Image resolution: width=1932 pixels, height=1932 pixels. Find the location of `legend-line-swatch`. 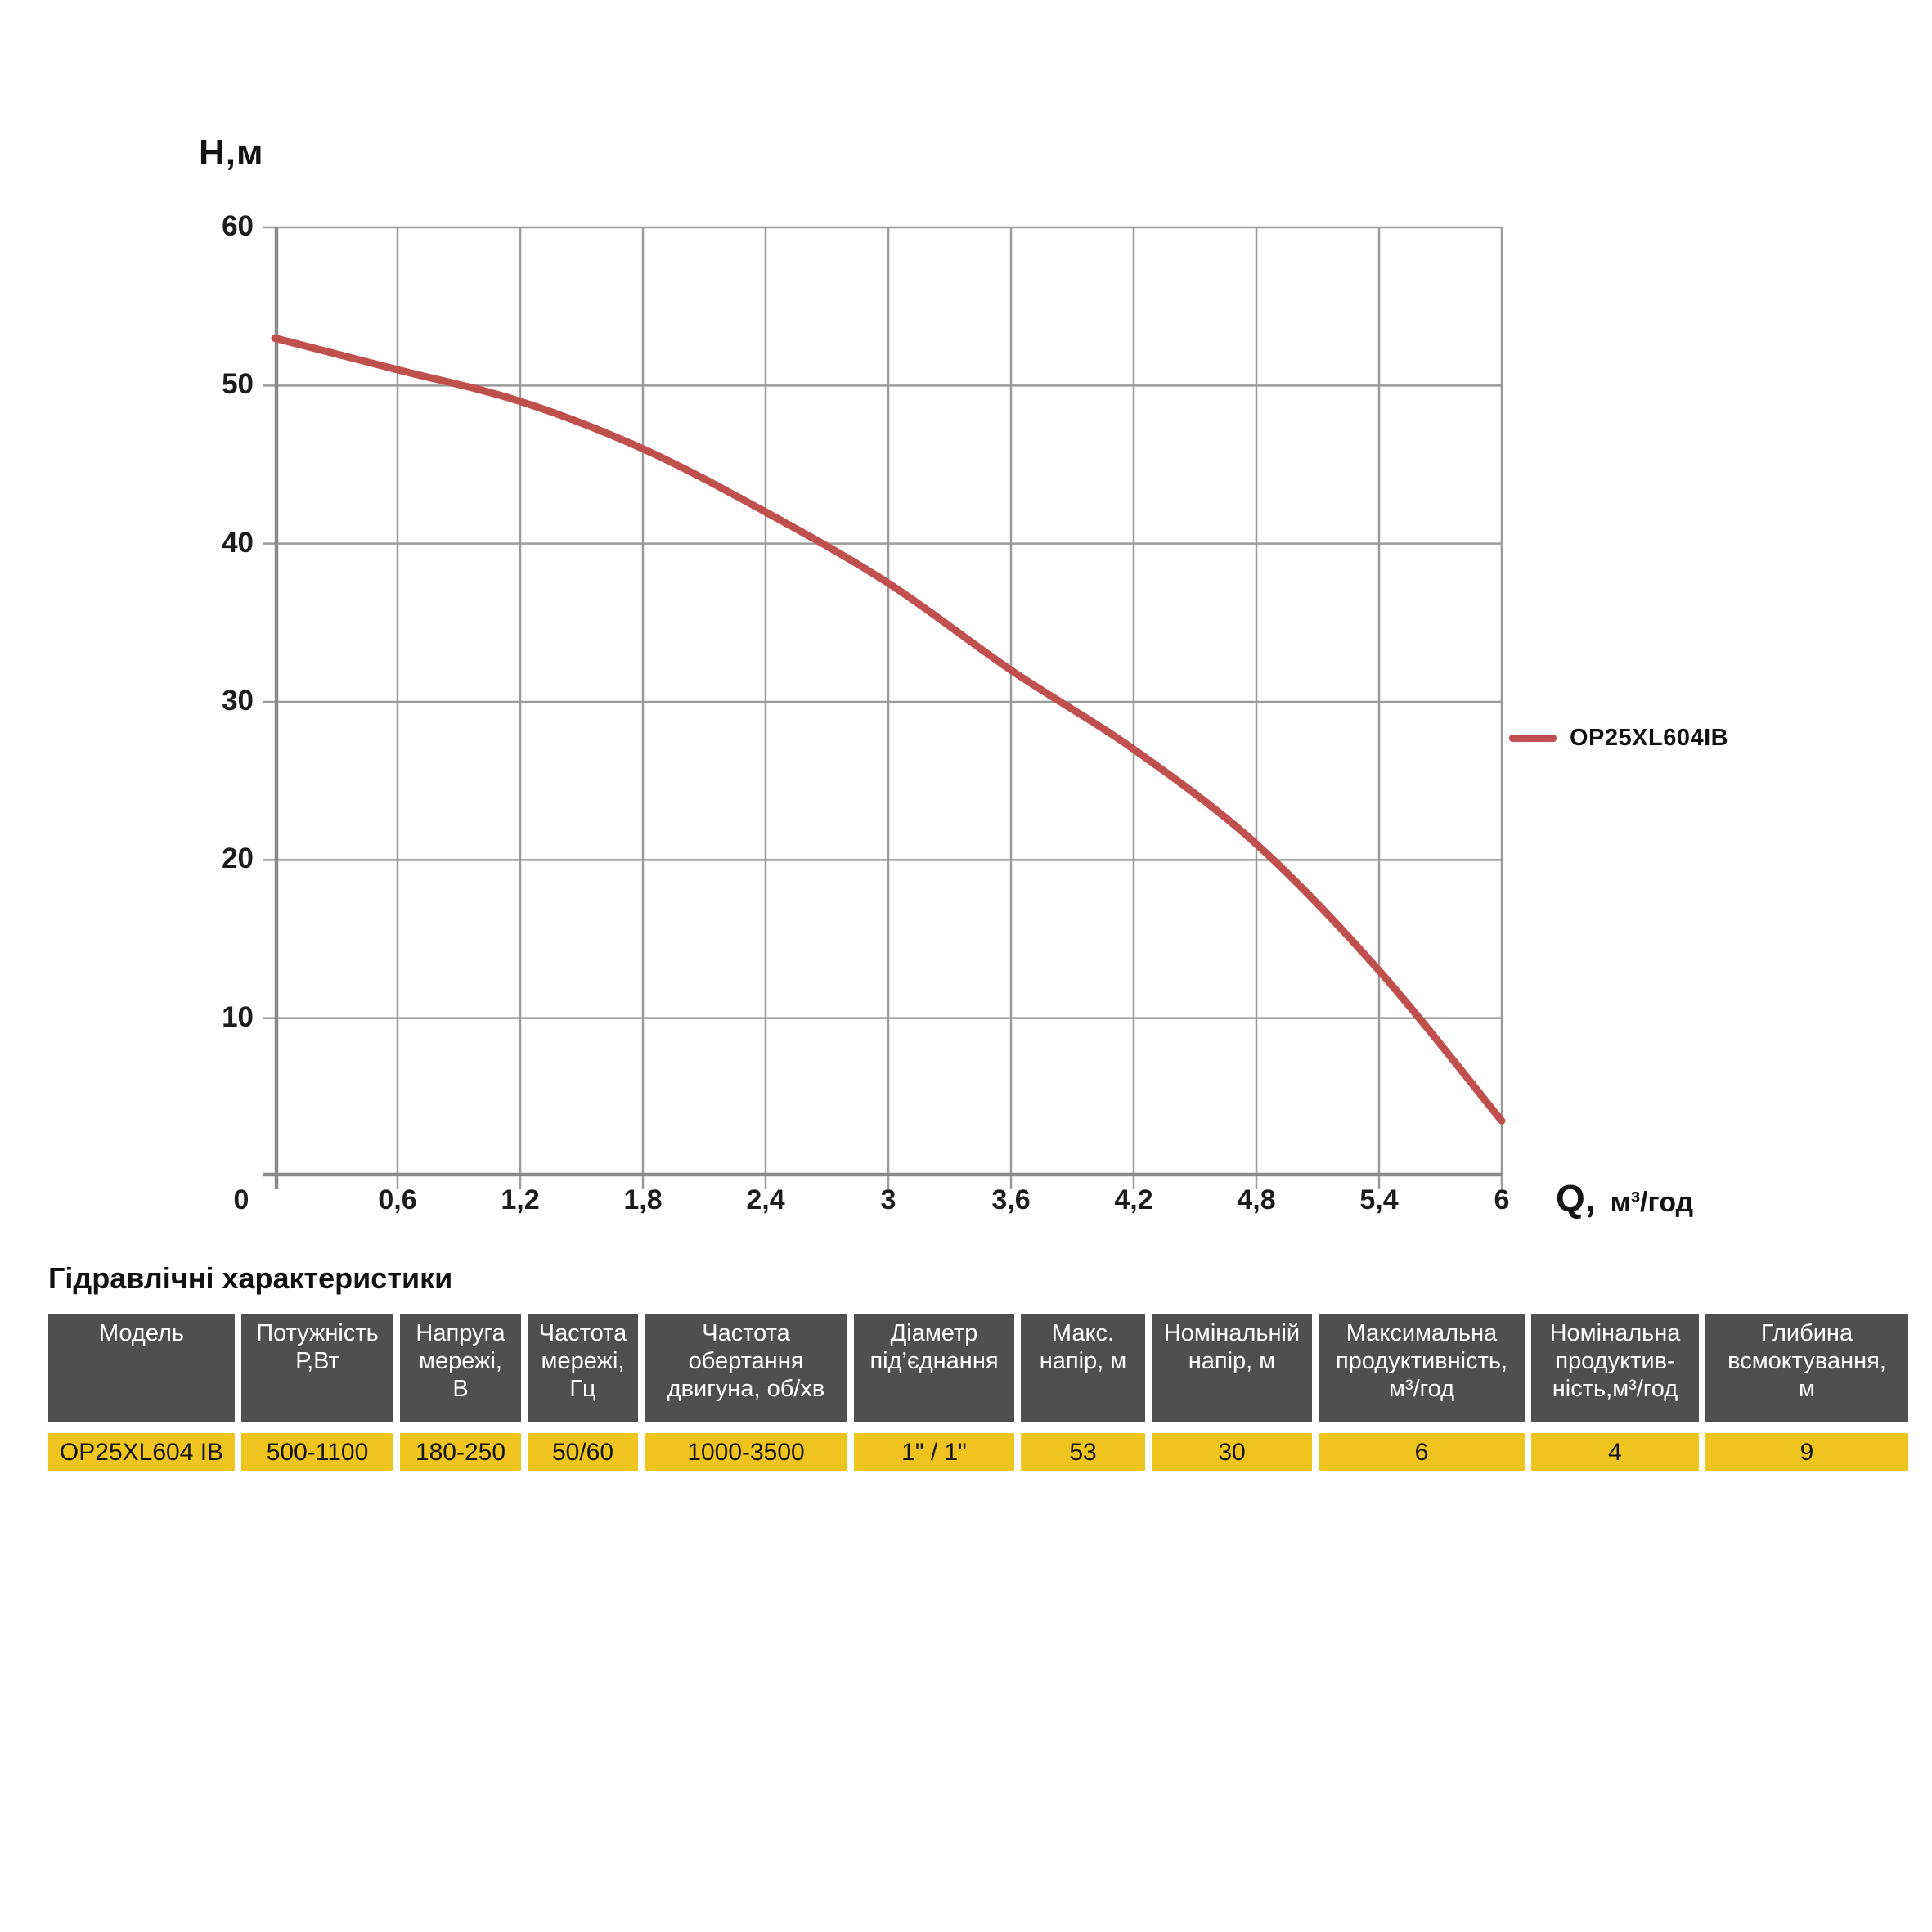

legend-line-swatch is located at coordinates (1533, 739).